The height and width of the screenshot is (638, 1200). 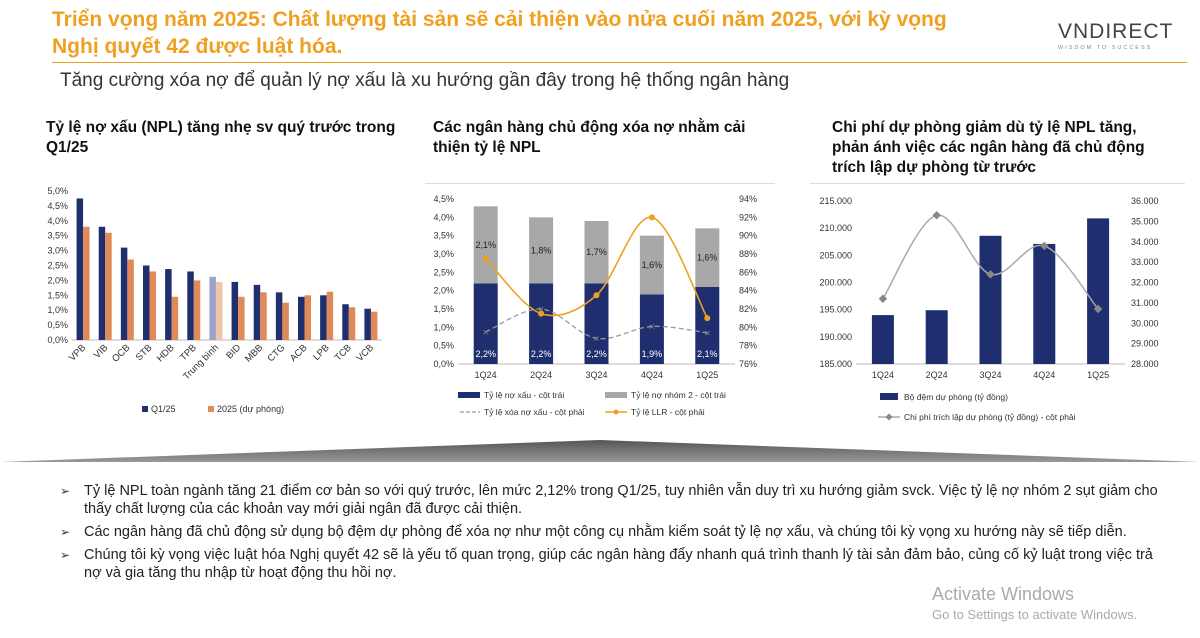 What do you see at coordinates (365, 353) in the screenshot?
I see `x-tick-label: VCB` at bounding box center [365, 353].